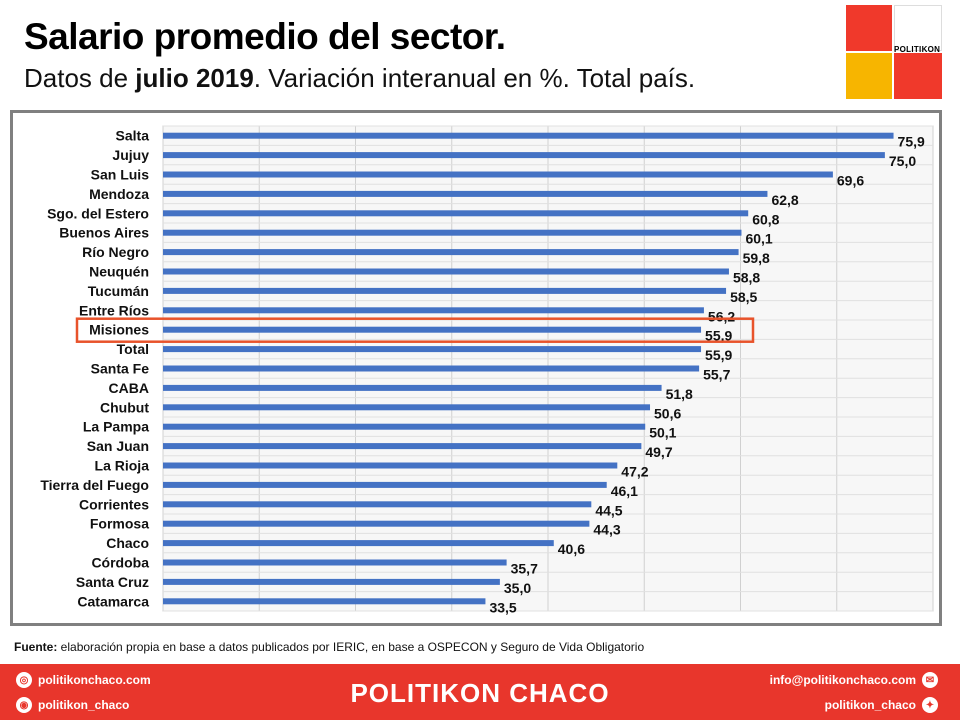 The height and width of the screenshot is (720, 960). I want to click on category-label: Salta, so click(133, 136).